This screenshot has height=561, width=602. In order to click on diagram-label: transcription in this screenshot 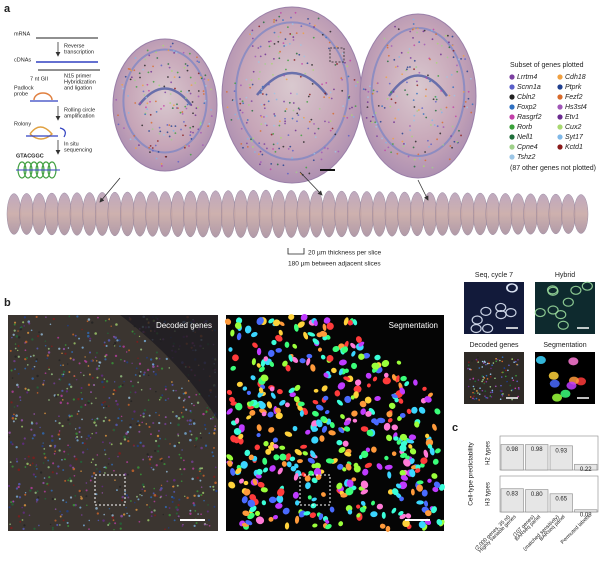, I will do `click(79, 52)`.